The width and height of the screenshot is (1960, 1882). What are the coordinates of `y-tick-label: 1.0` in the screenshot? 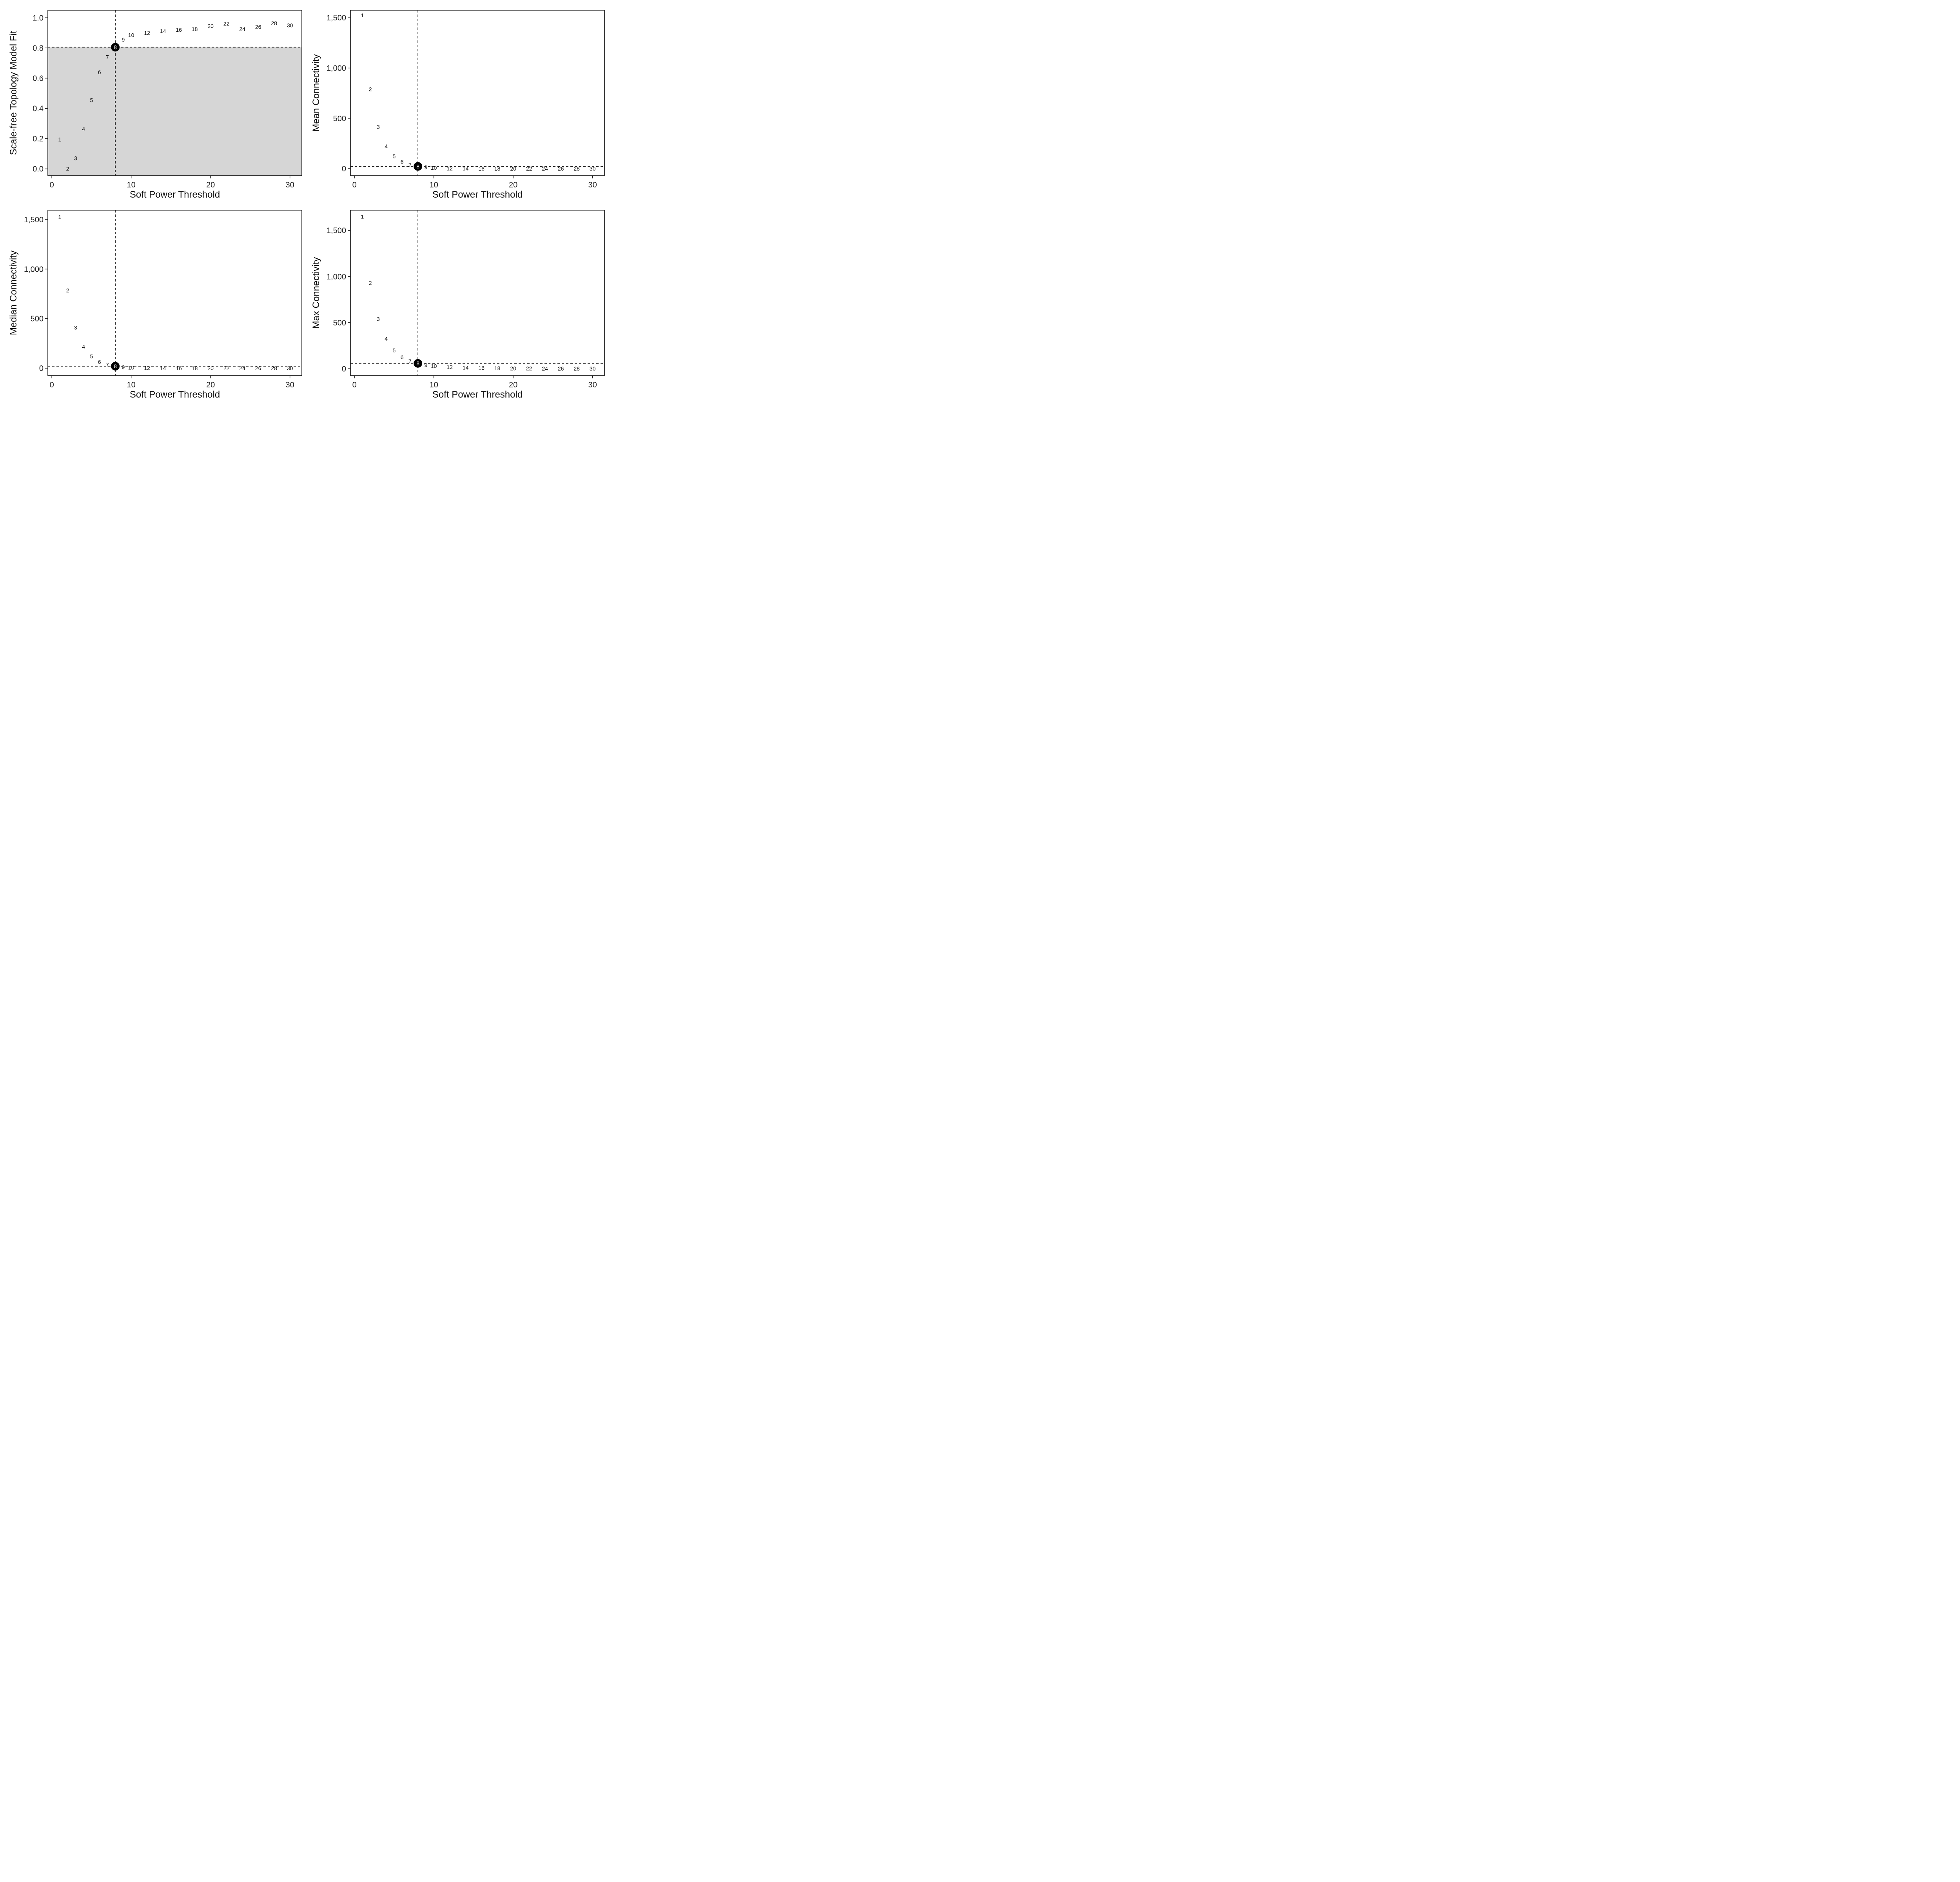 It's located at (38, 18).